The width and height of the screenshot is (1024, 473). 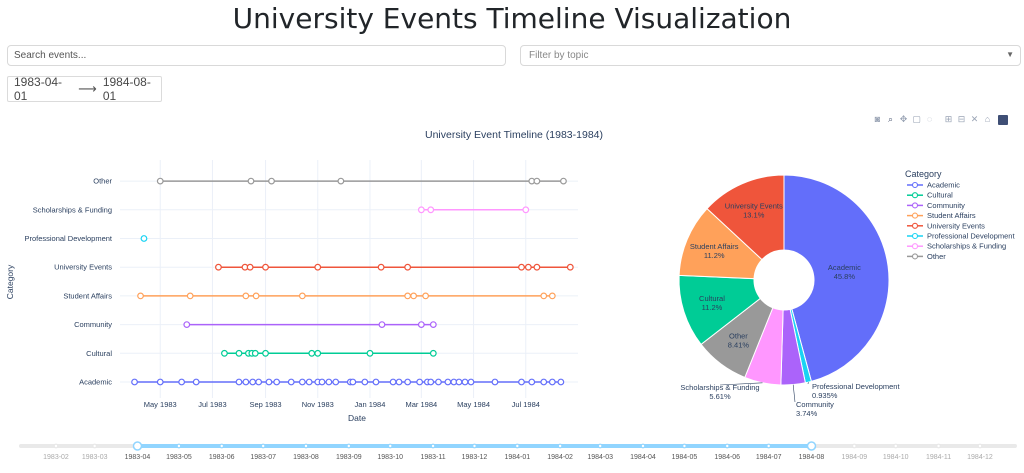 I want to click on topic-filter-placeholder: Filter by topic, so click(x=559, y=55).